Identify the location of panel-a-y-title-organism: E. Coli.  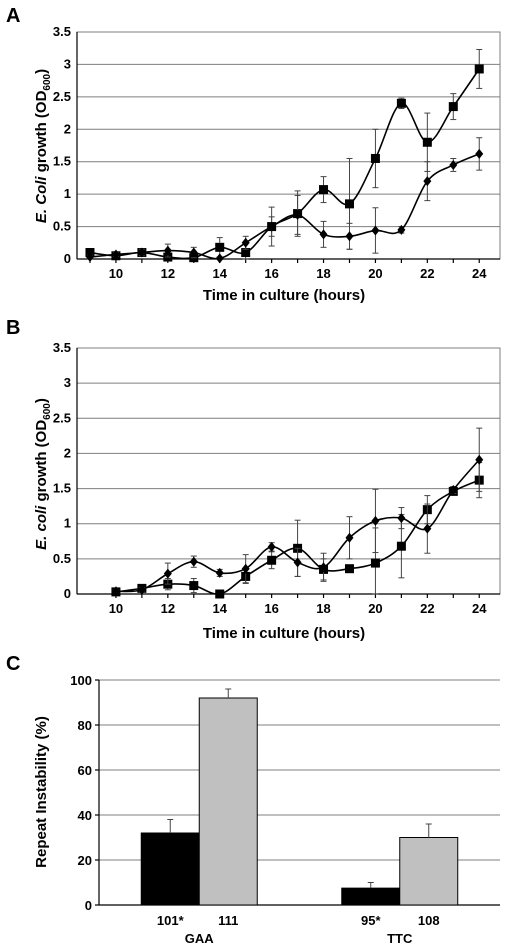
(41, 200).